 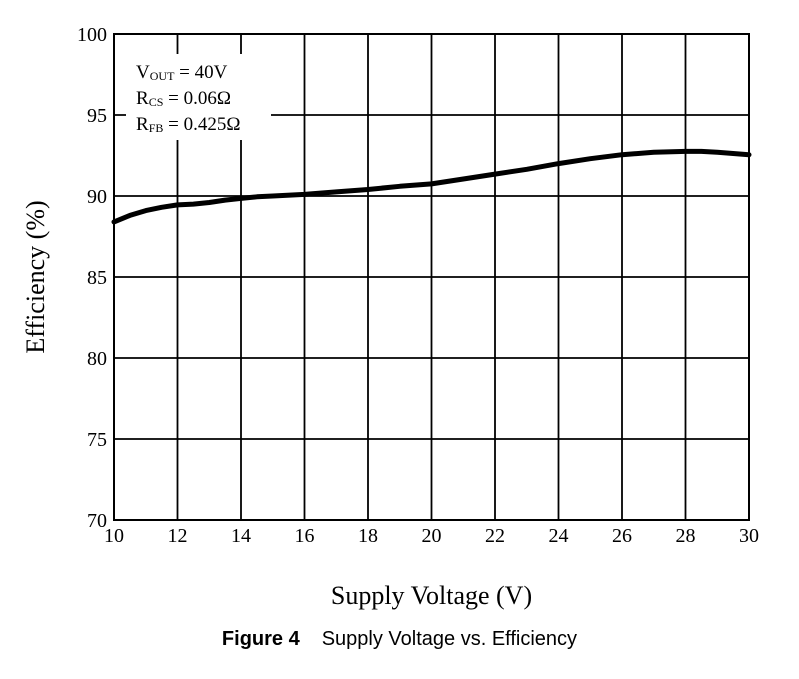 What do you see at coordinates (114, 536) in the screenshot?
I see `x-tick-label: 10` at bounding box center [114, 536].